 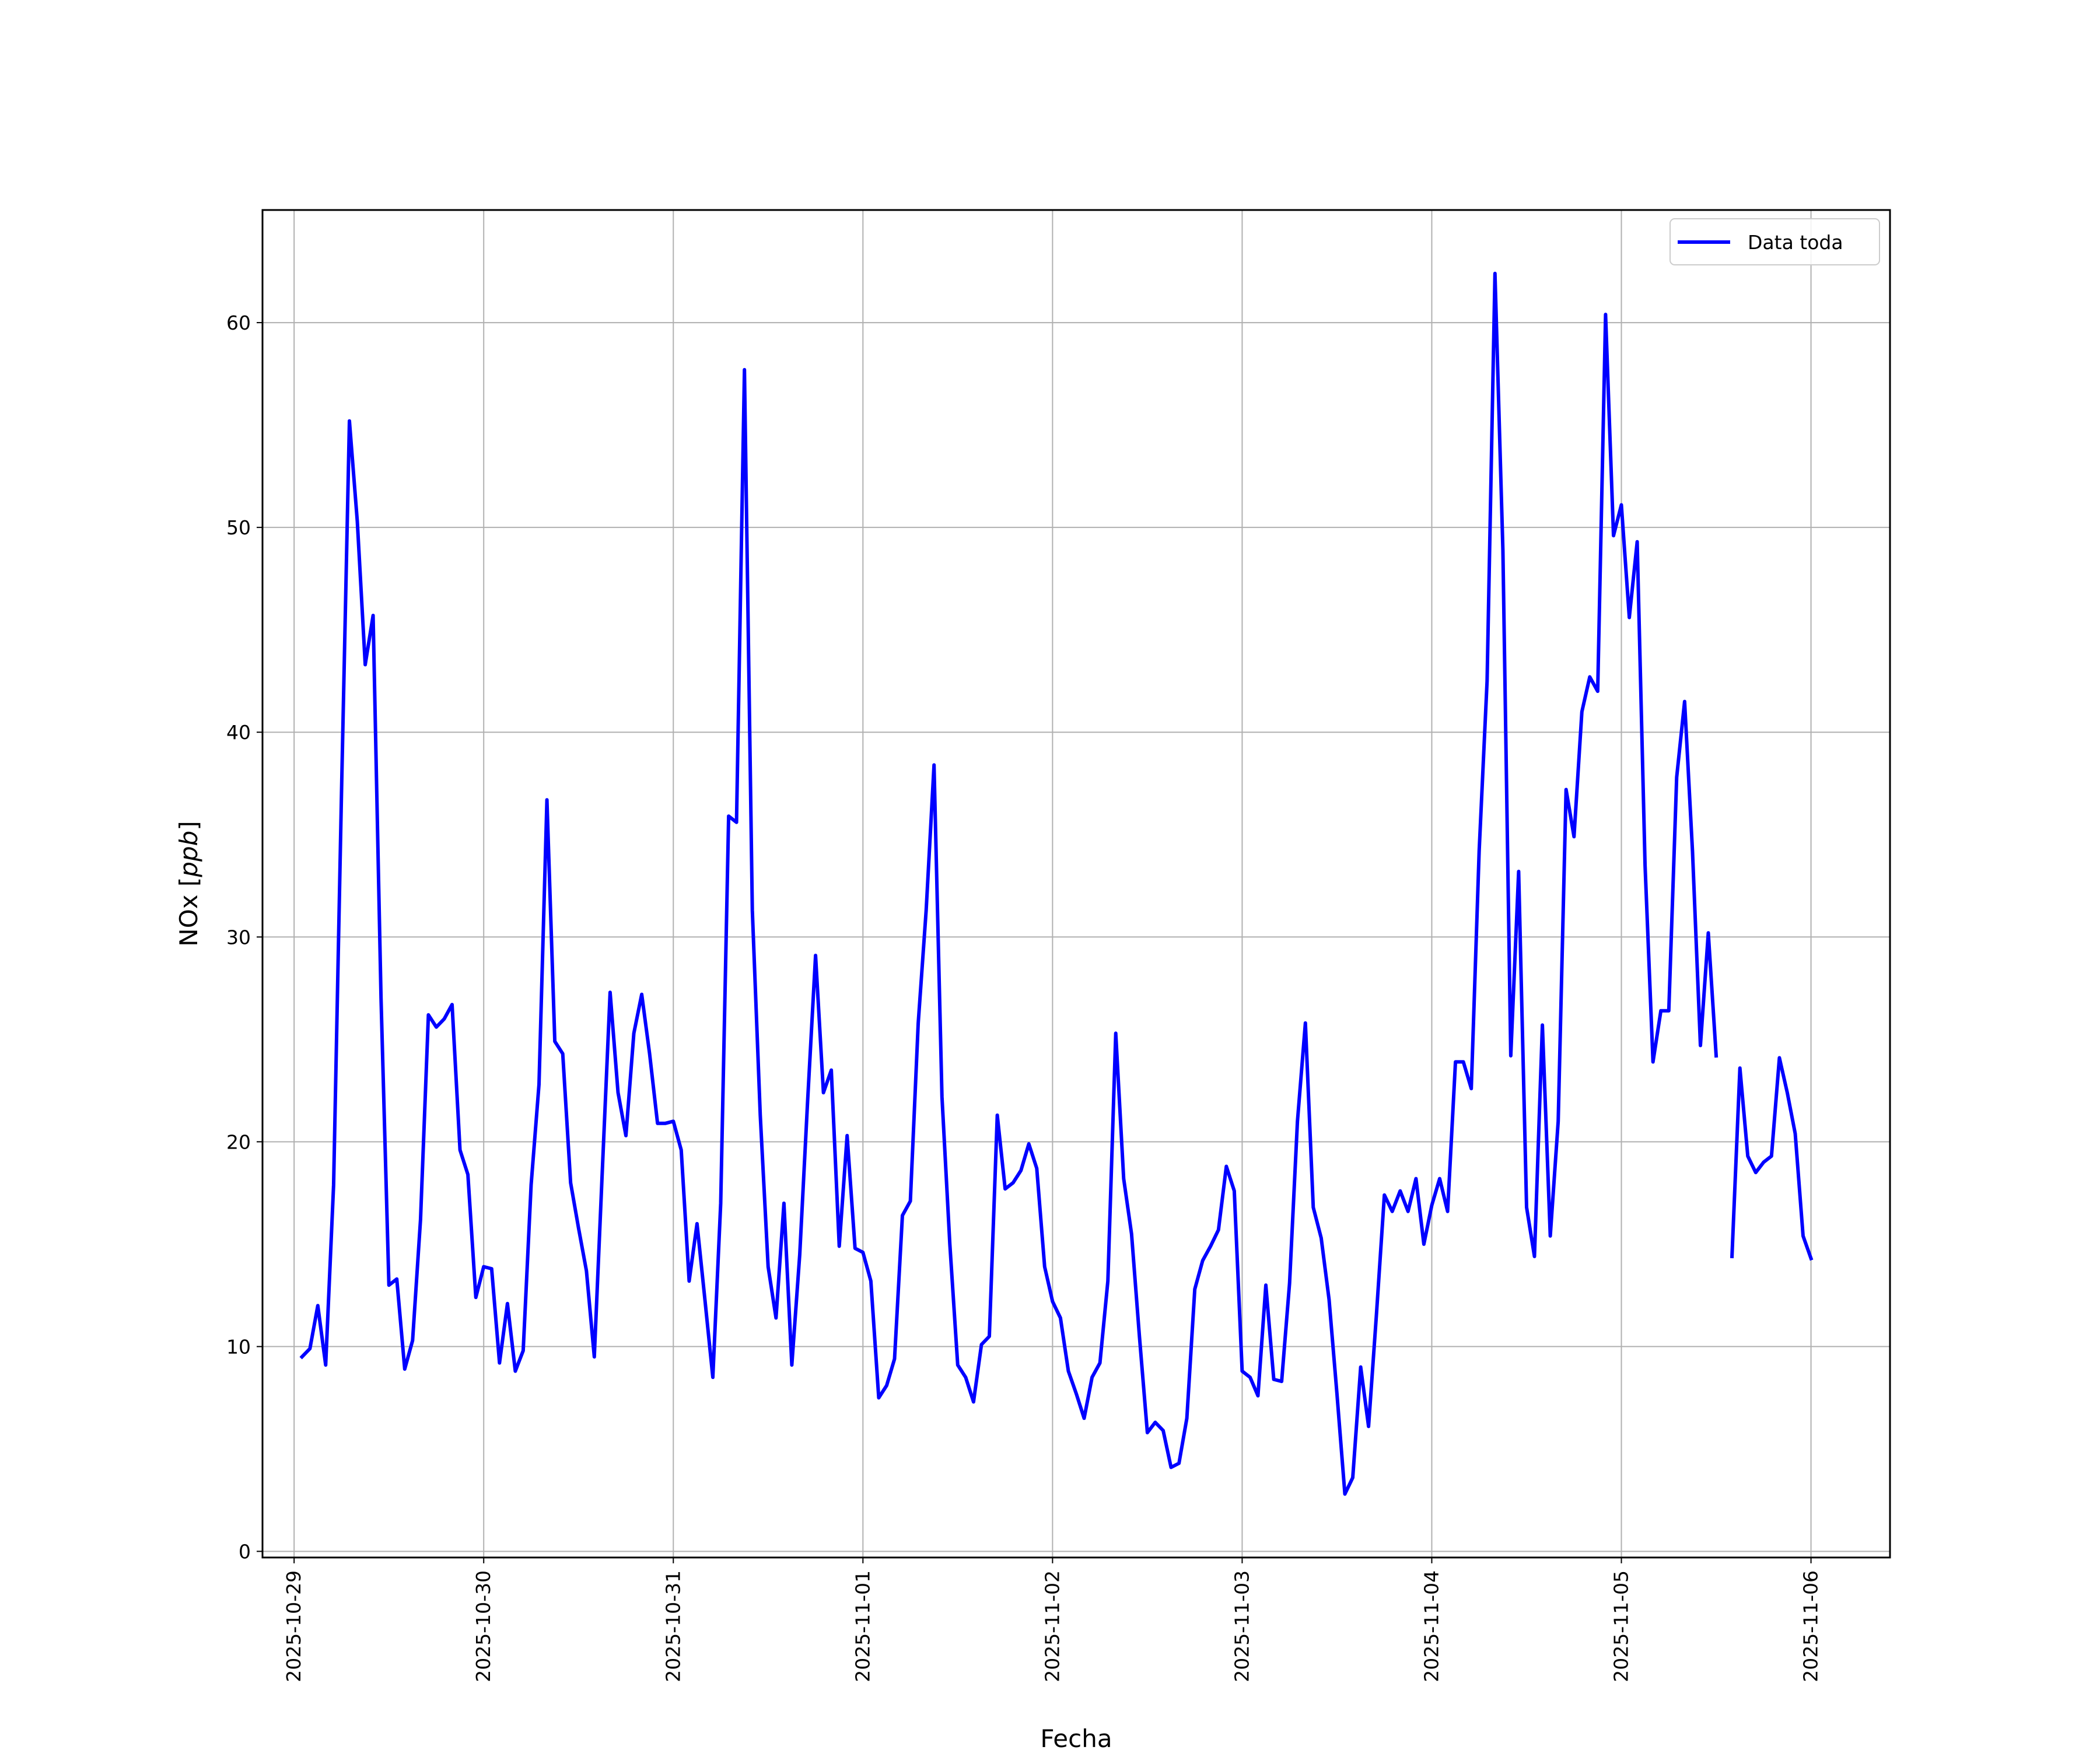 I want to click on x-tick-label: 2025-11-01, so click(x=862, y=1626).